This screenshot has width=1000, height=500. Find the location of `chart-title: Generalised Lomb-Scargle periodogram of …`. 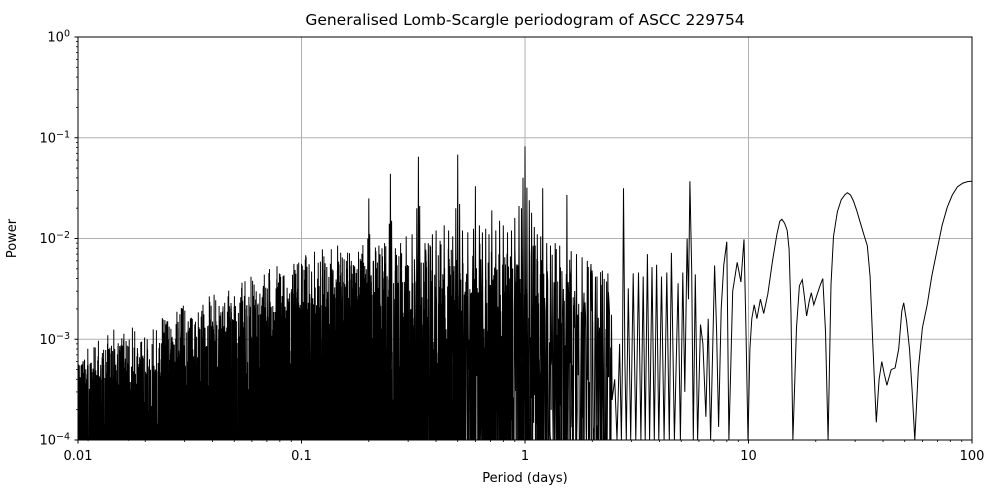

chart-title: Generalised Lomb-Scargle periodogram of … is located at coordinates (524, 20).